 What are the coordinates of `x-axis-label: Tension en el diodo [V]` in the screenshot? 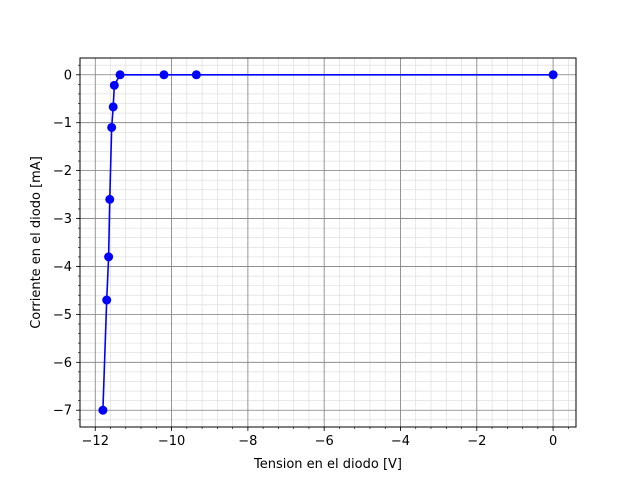 It's located at (327, 464).